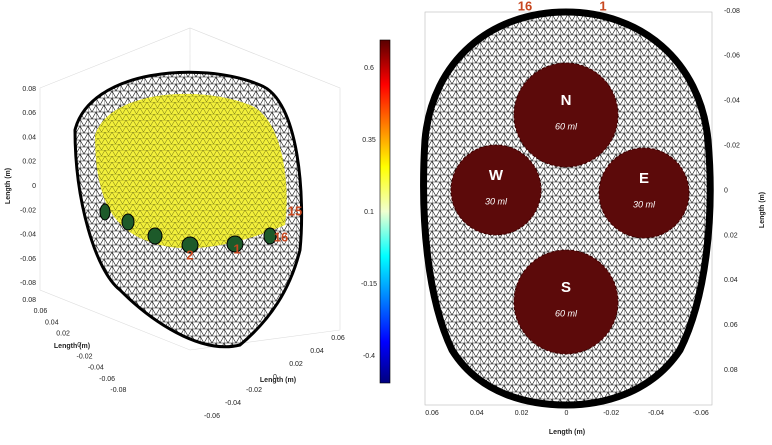  What do you see at coordinates (496, 175) in the screenshot?
I see `region-label: W` at bounding box center [496, 175].